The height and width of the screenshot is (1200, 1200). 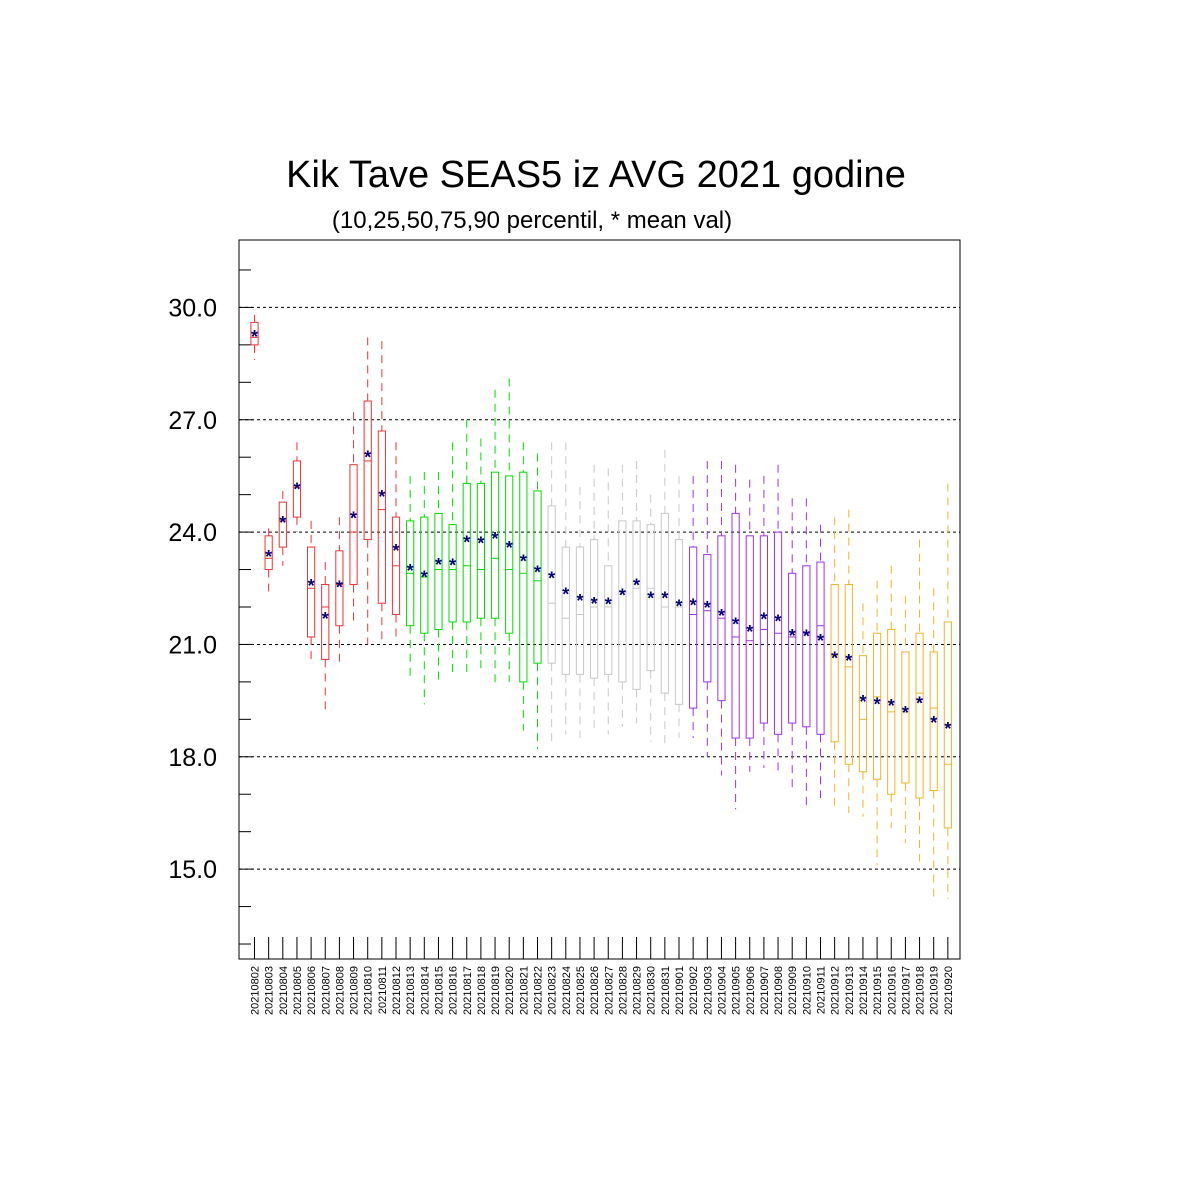 What do you see at coordinates (340, 990) in the screenshot?
I see `x-tick-label: 20210808` at bounding box center [340, 990].